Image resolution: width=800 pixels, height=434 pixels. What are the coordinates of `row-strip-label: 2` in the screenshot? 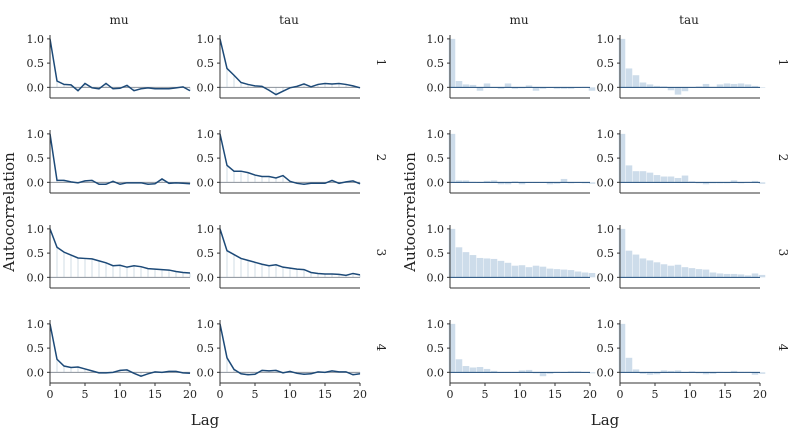 It's located at (783, 158).